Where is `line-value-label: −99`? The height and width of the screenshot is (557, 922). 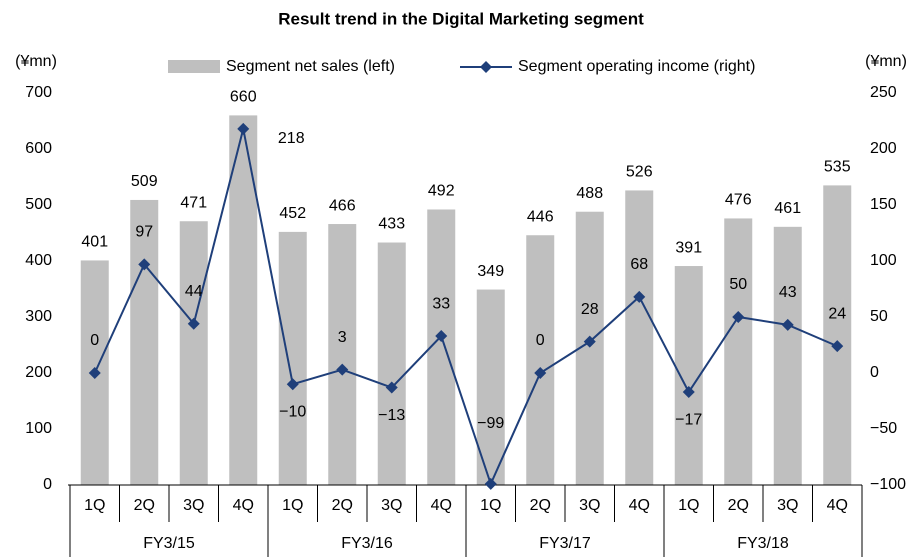
line-value-label: −99 is located at coordinates (490, 423).